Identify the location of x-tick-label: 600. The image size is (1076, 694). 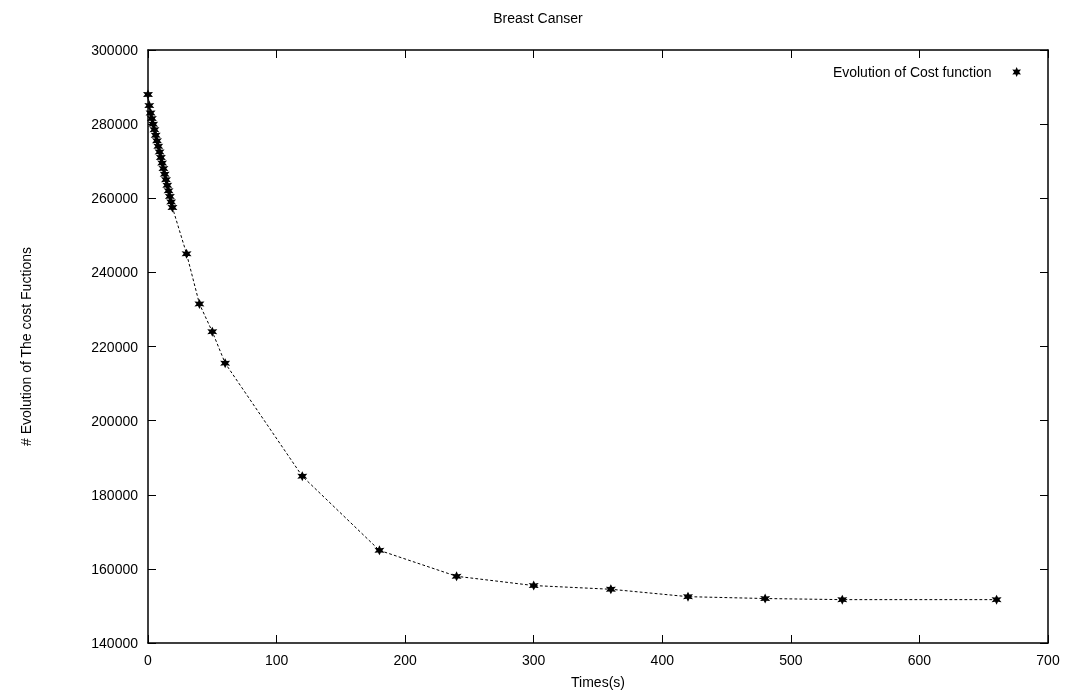
(919, 660).